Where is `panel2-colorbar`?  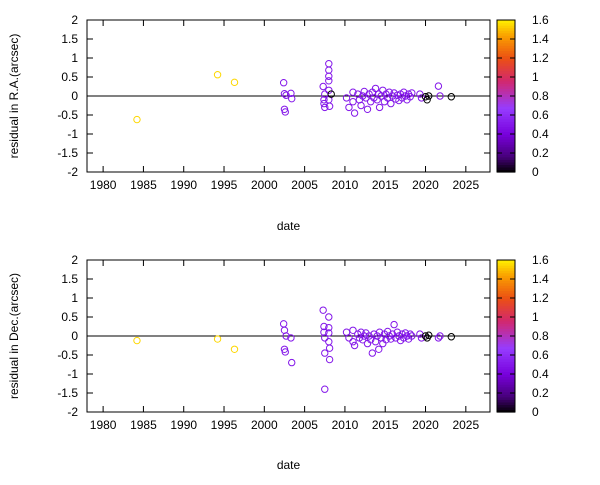
panel2-colorbar is located at coordinates (506, 336).